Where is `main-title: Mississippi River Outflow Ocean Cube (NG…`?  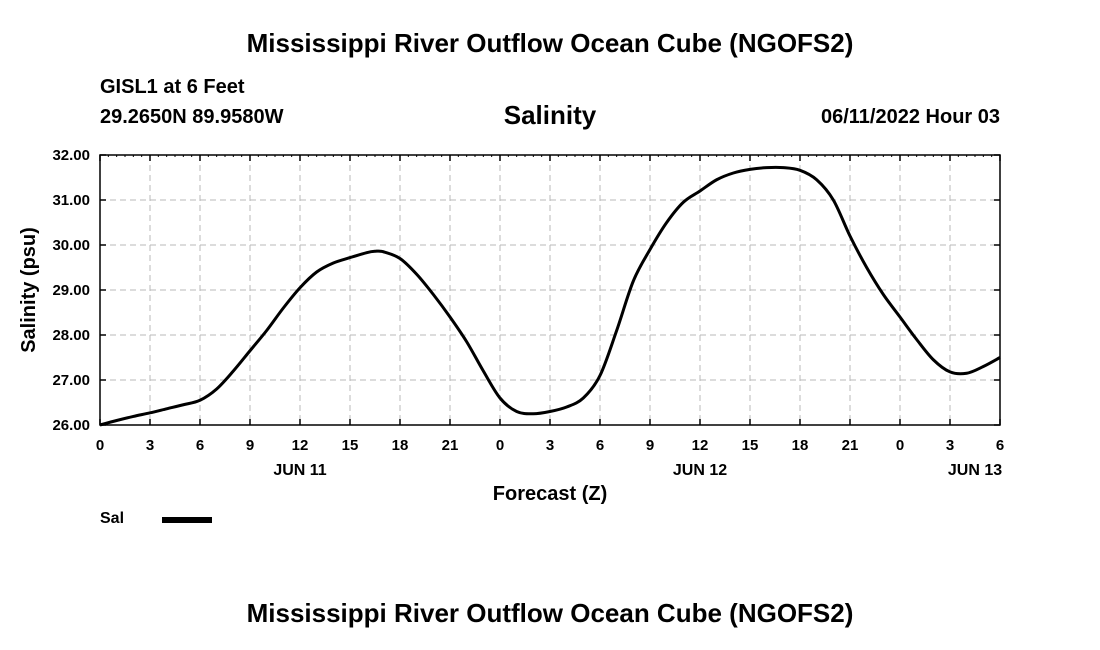
main-title: Mississippi River Outflow Ocean Cube (NG… is located at coordinates (550, 43).